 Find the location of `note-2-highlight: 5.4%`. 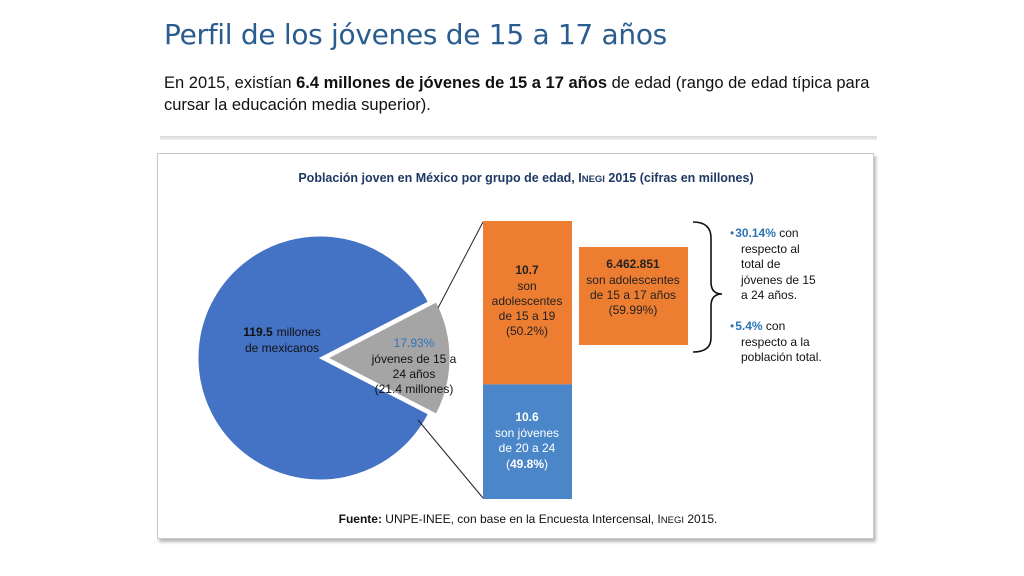

note-2-highlight: 5.4% is located at coordinates (749, 326).